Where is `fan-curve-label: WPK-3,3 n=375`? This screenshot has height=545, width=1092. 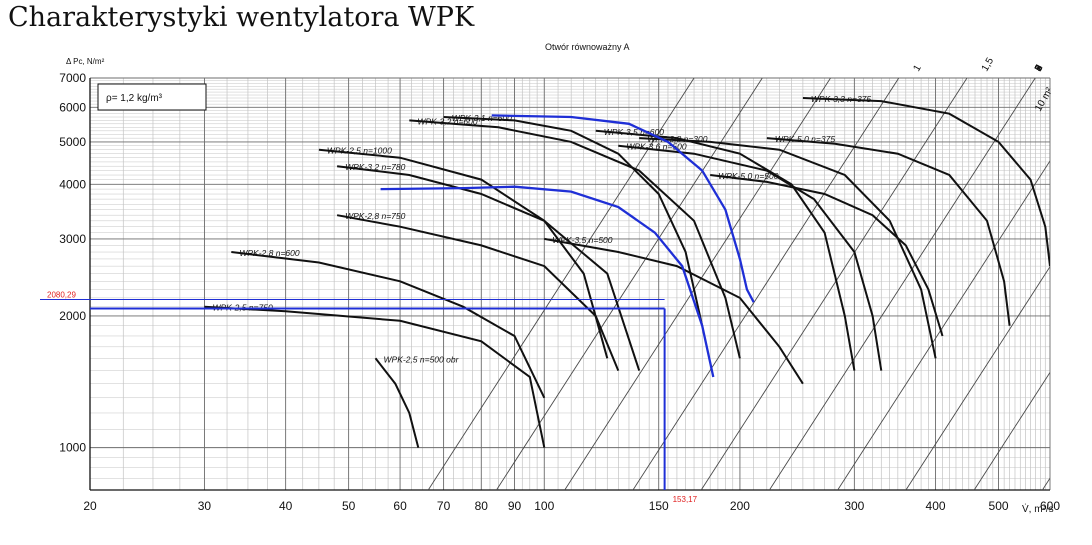
fan-curve-label: WPK-3,3 n=375 is located at coordinates (841, 99).